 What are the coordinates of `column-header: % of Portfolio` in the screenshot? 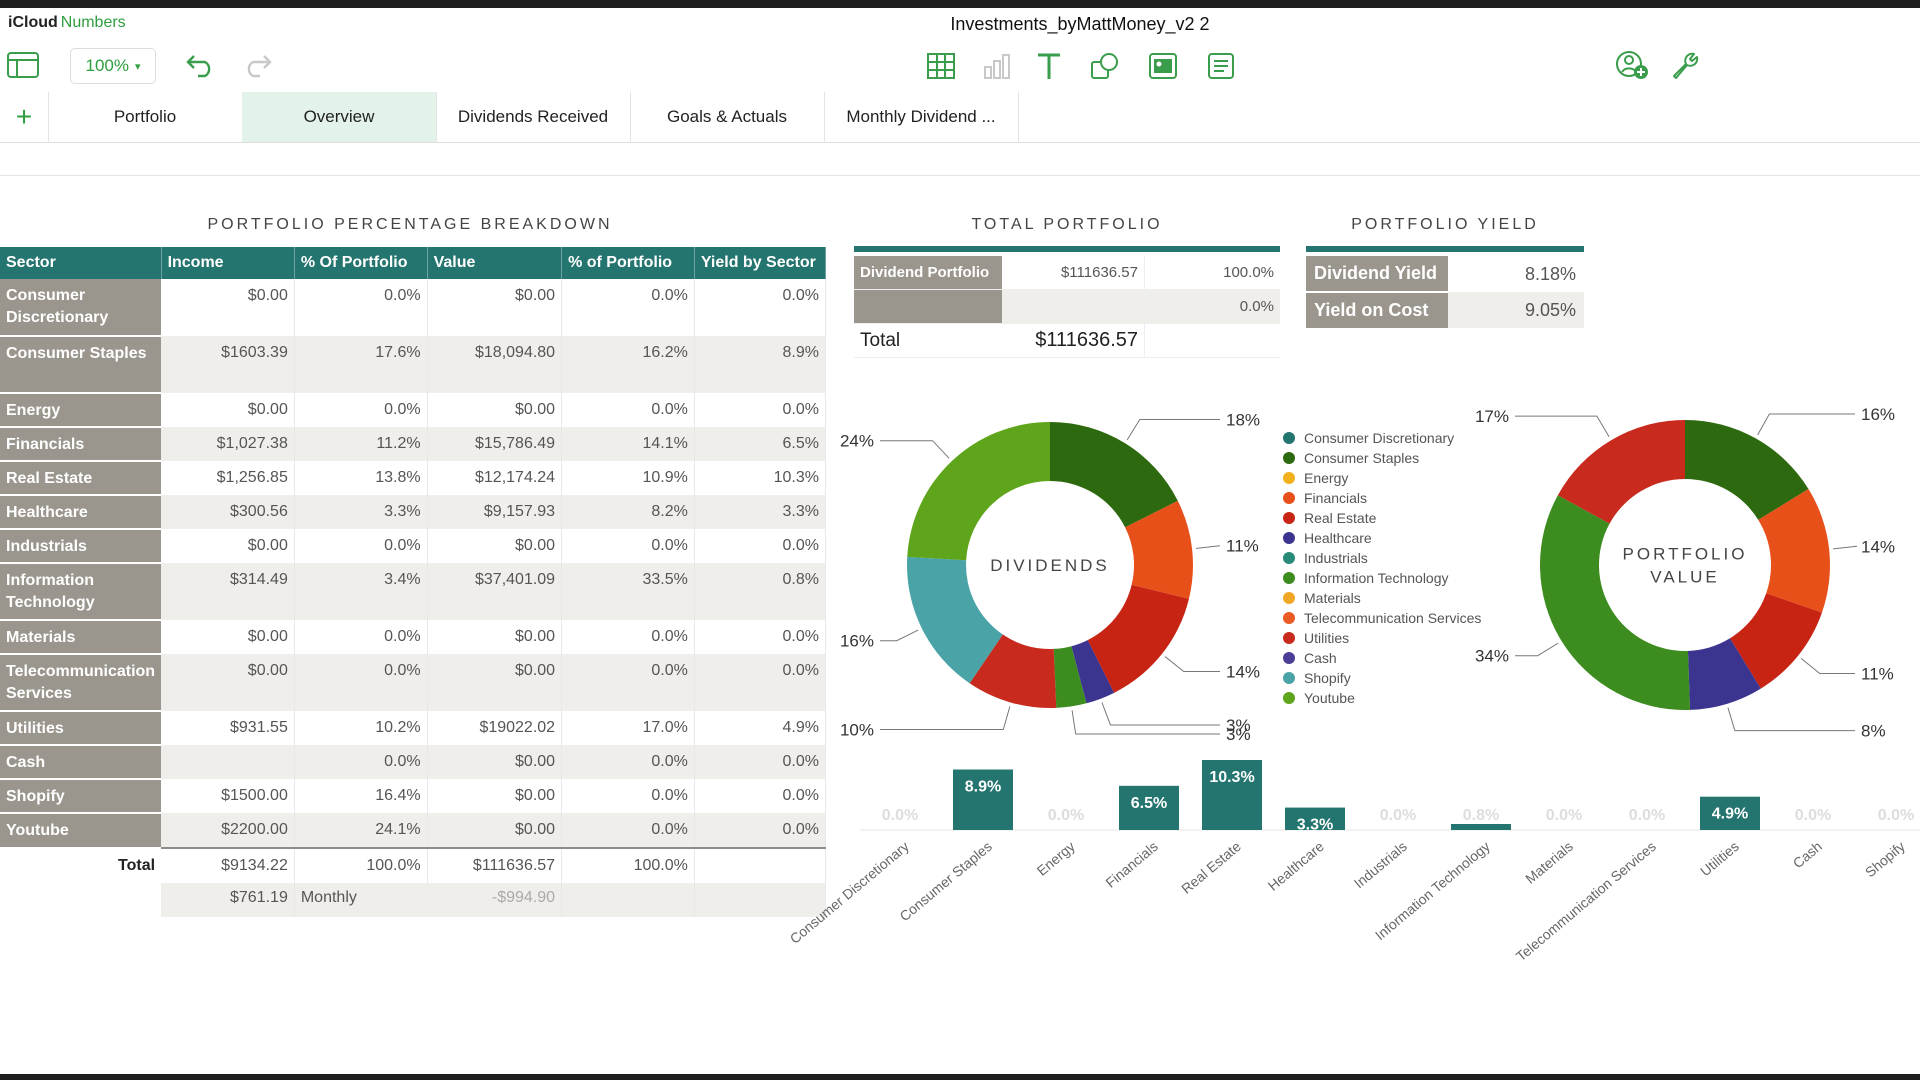 It's located at (628, 263).